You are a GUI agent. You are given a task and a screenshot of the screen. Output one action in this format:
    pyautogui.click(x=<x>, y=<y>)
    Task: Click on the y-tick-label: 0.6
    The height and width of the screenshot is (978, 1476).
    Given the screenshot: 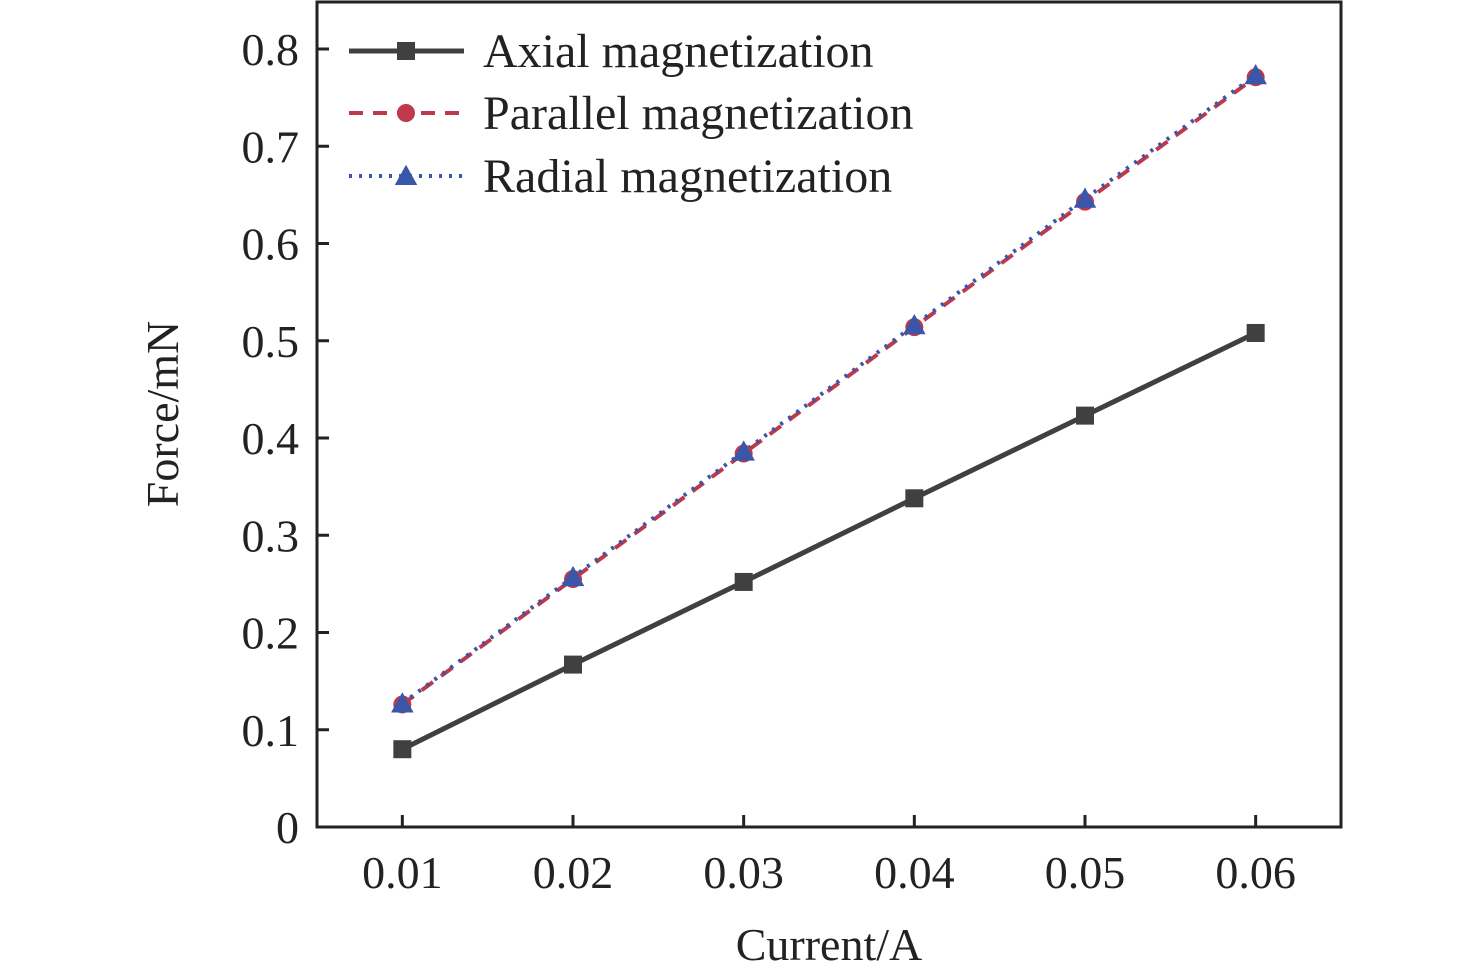 What is the action you would take?
    pyautogui.click(x=271, y=244)
    